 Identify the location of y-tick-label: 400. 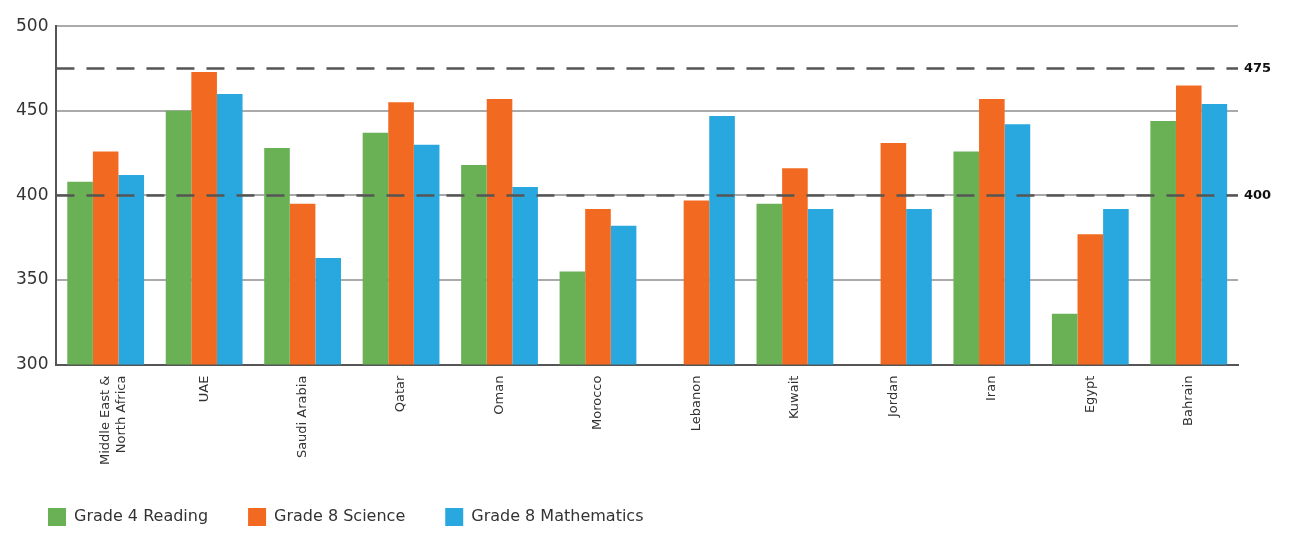
(32, 193).